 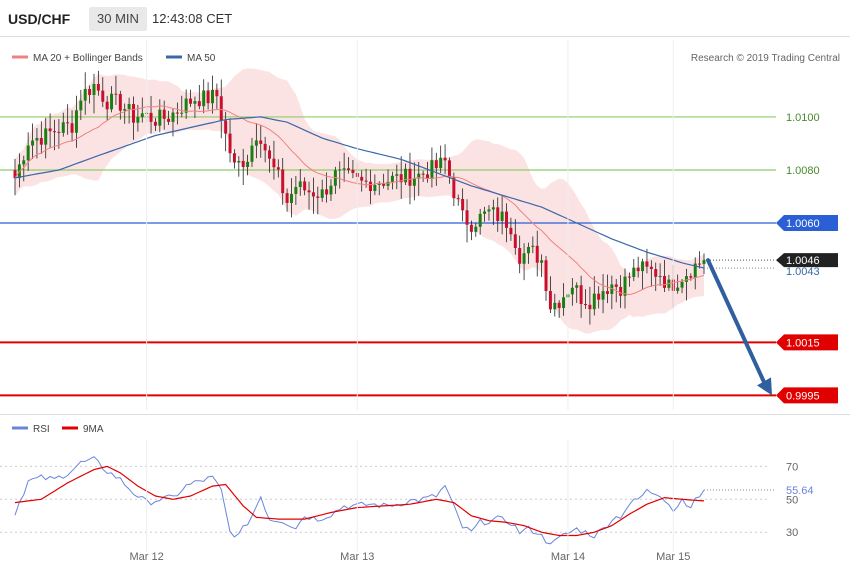 What do you see at coordinates (764, 386) in the screenshot?
I see `forecast-arrow-head` at bounding box center [764, 386].